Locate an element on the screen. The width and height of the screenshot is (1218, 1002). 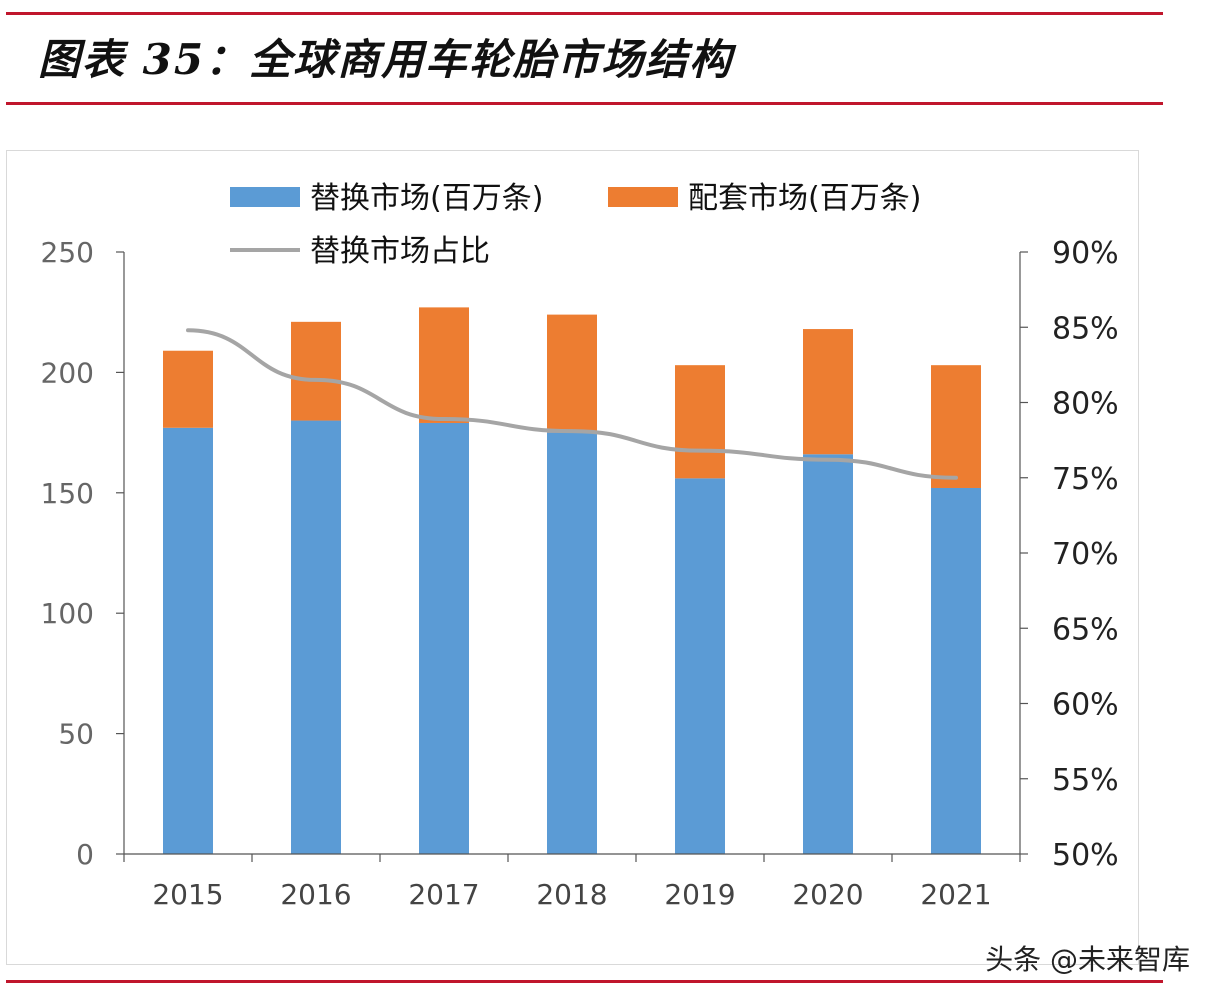
x-tick-2019: 2019 is located at coordinates (699, 894).